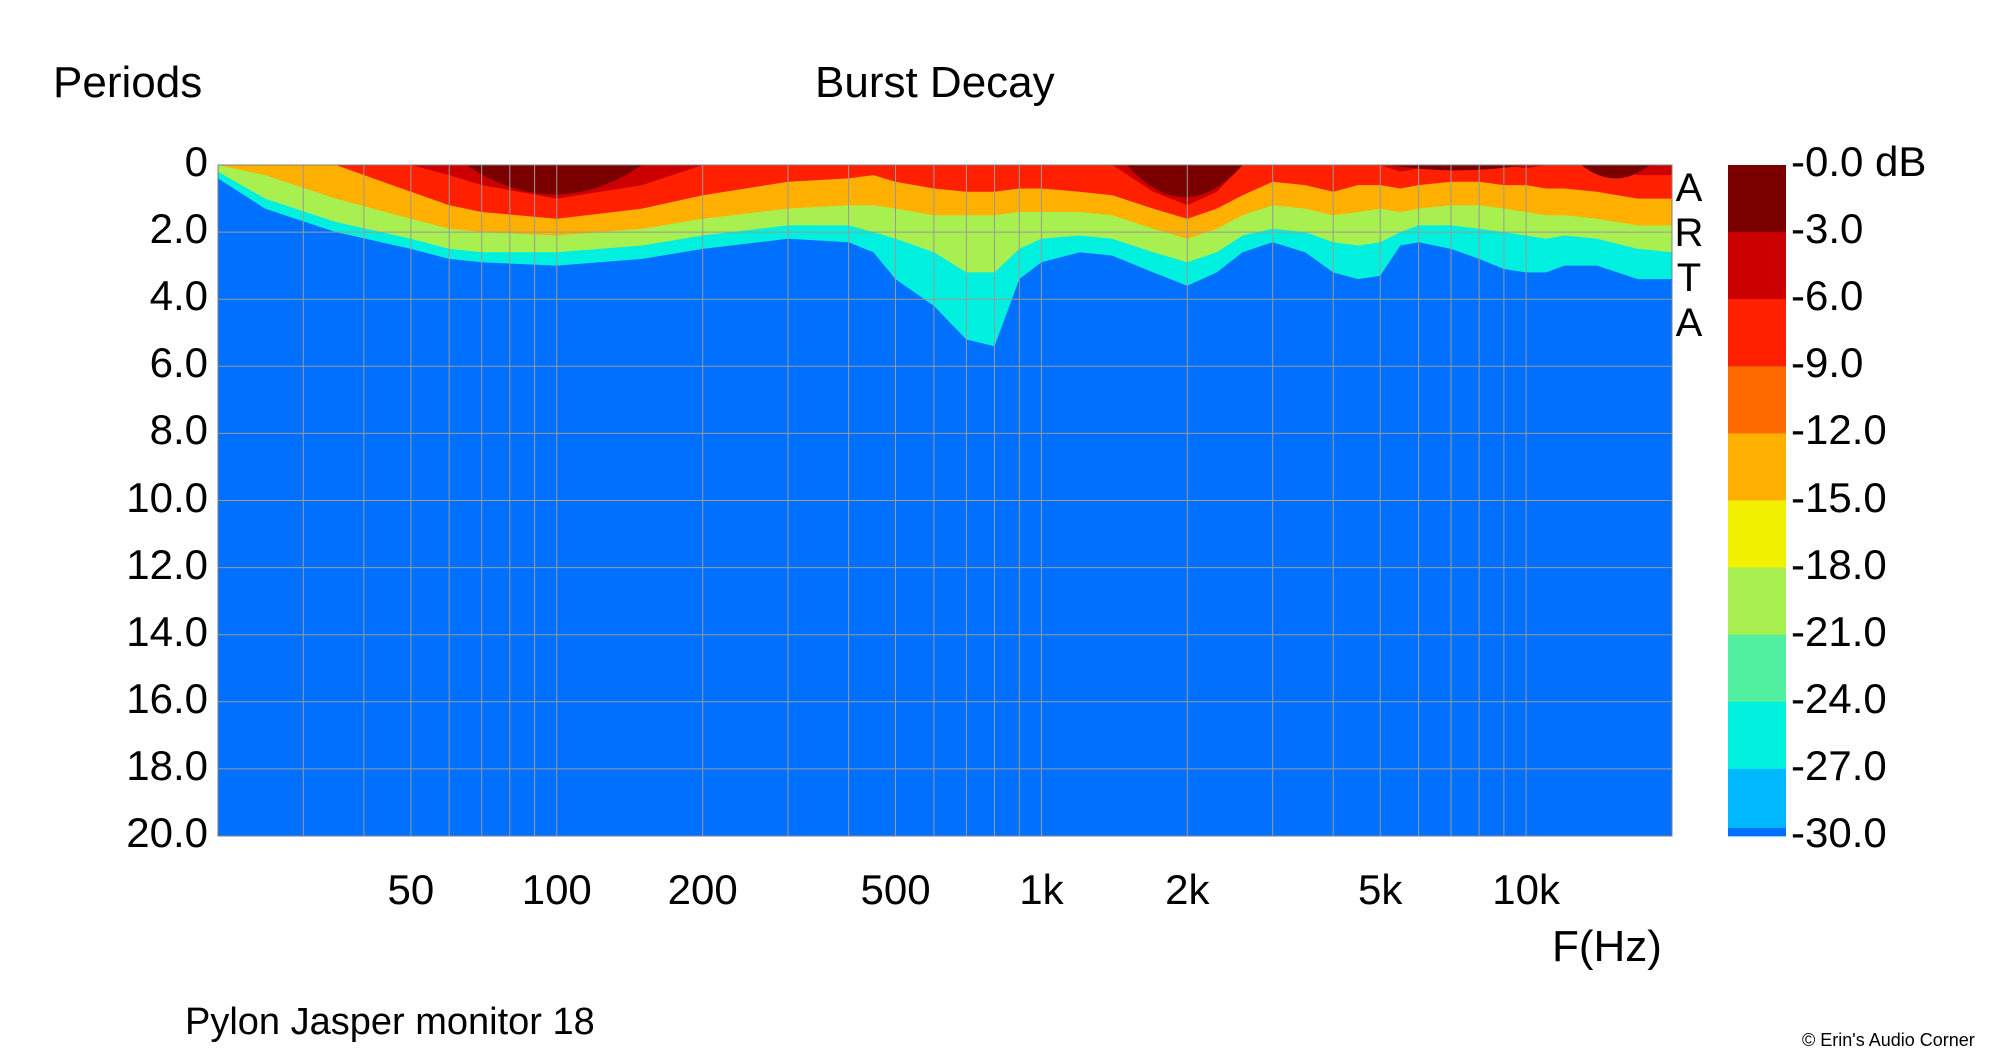 The height and width of the screenshot is (1051, 2000). I want to click on colorbar-label: -15.0, so click(1839, 497).